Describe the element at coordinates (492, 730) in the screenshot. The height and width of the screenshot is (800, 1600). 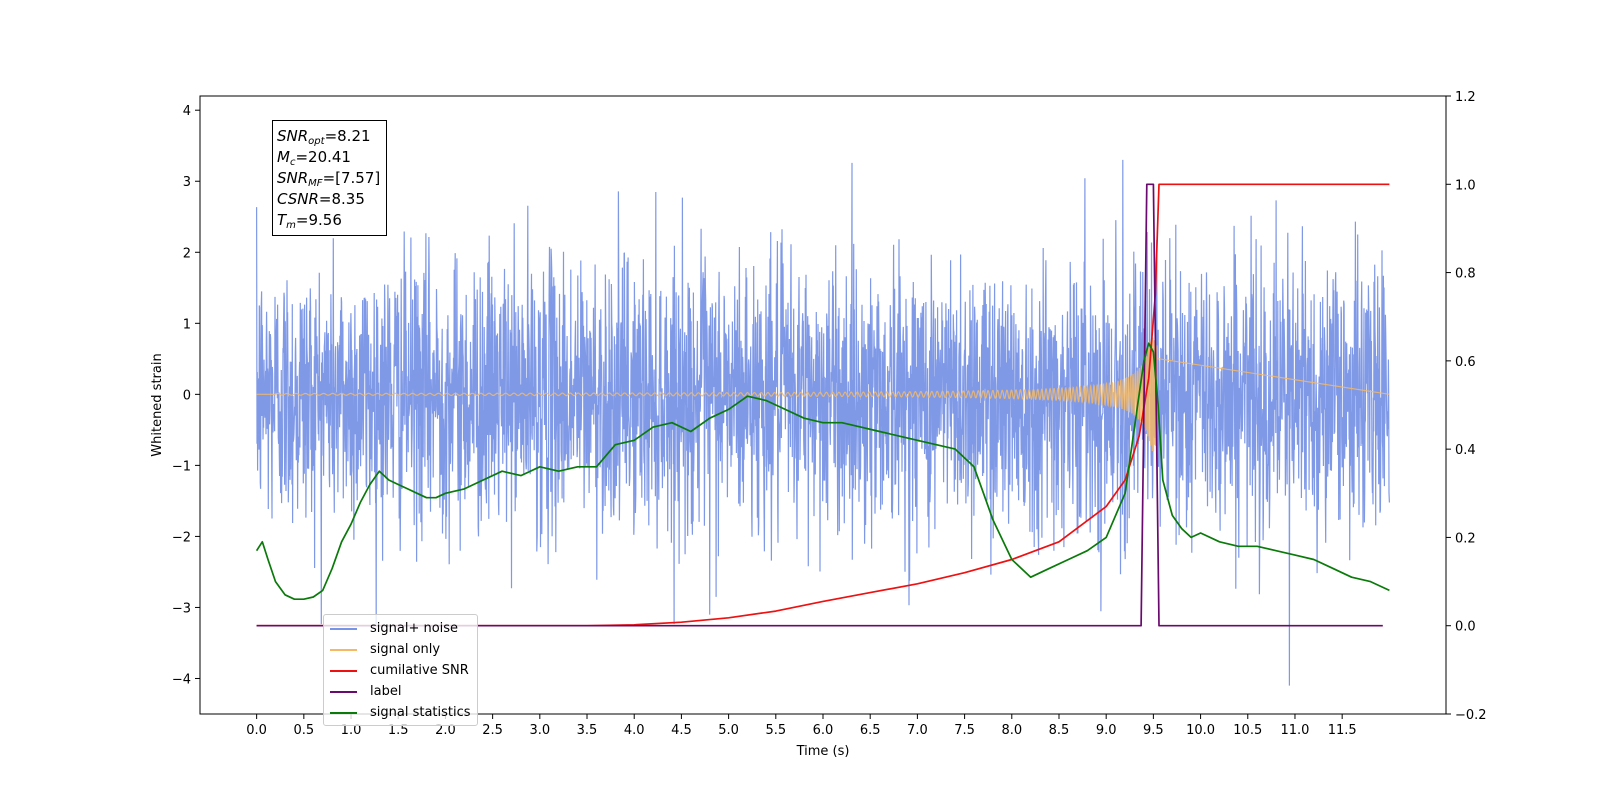
I see `x-tick-label: 2.5` at that location.